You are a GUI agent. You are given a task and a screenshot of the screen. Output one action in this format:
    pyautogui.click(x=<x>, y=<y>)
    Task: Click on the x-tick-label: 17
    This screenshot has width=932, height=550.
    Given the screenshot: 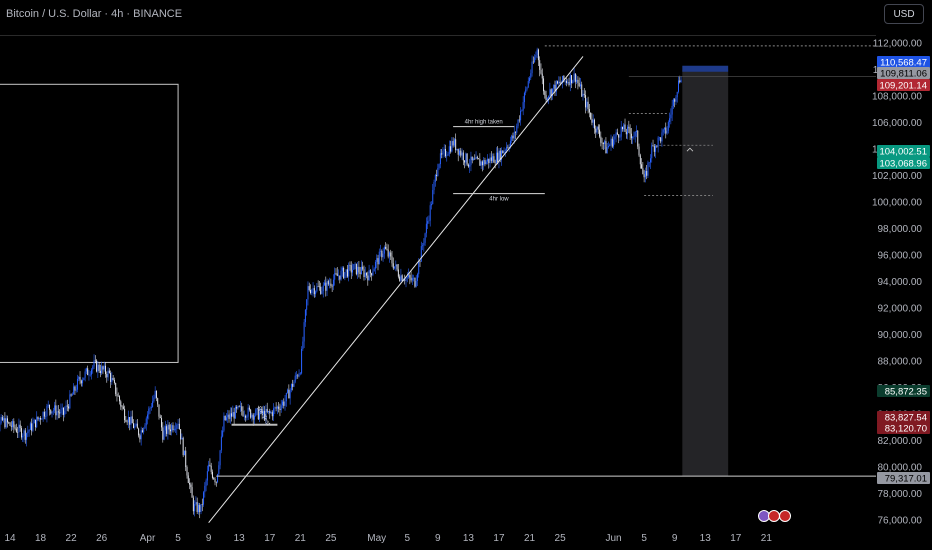 What is the action you would take?
    pyautogui.click(x=736, y=538)
    